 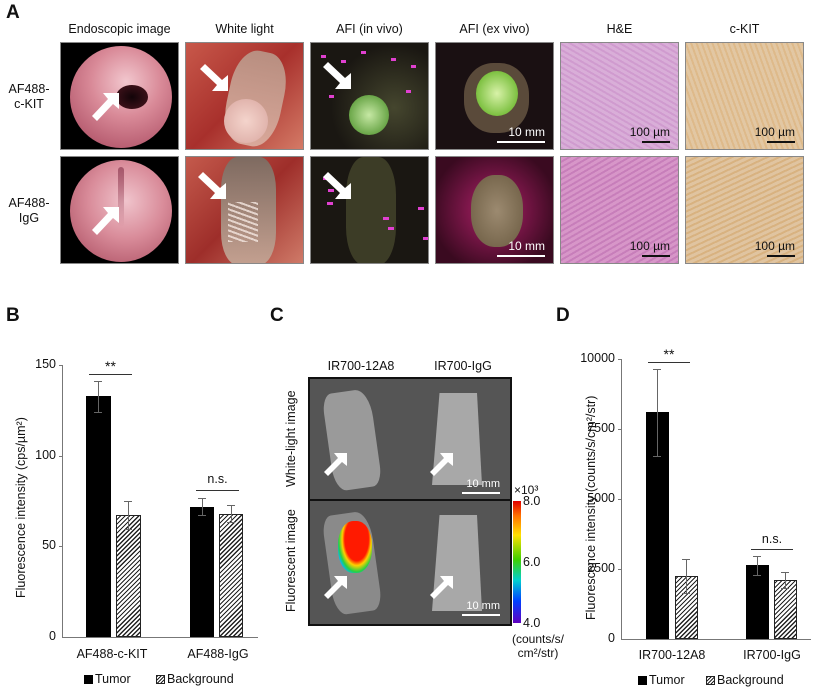 I want to click on panel-b-tick-100: 100, so click(x=45, y=455).